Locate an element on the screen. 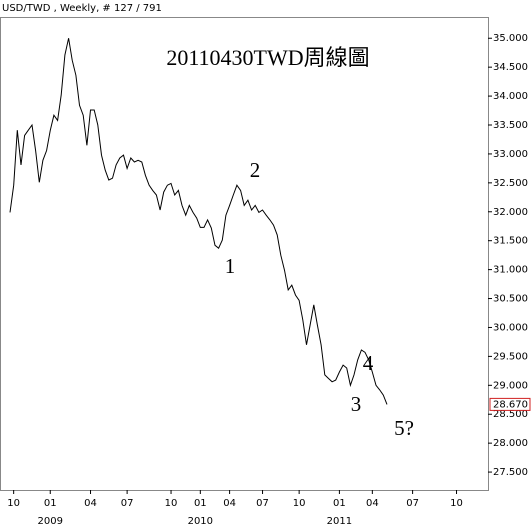  wave-label: 1 is located at coordinates (230, 266).